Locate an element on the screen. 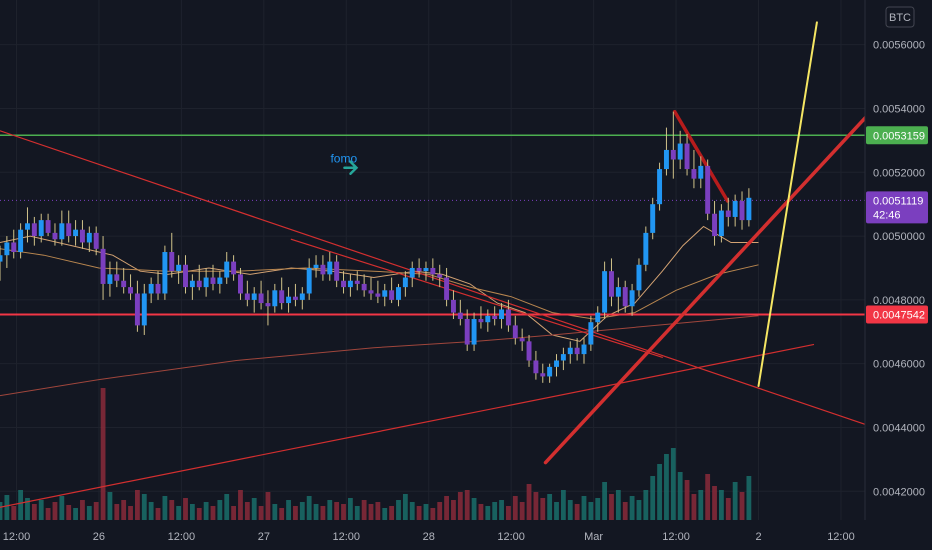 This screenshot has height=550, width=932. price-tick-label: 0.0046000 is located at coordinates (899, 365).